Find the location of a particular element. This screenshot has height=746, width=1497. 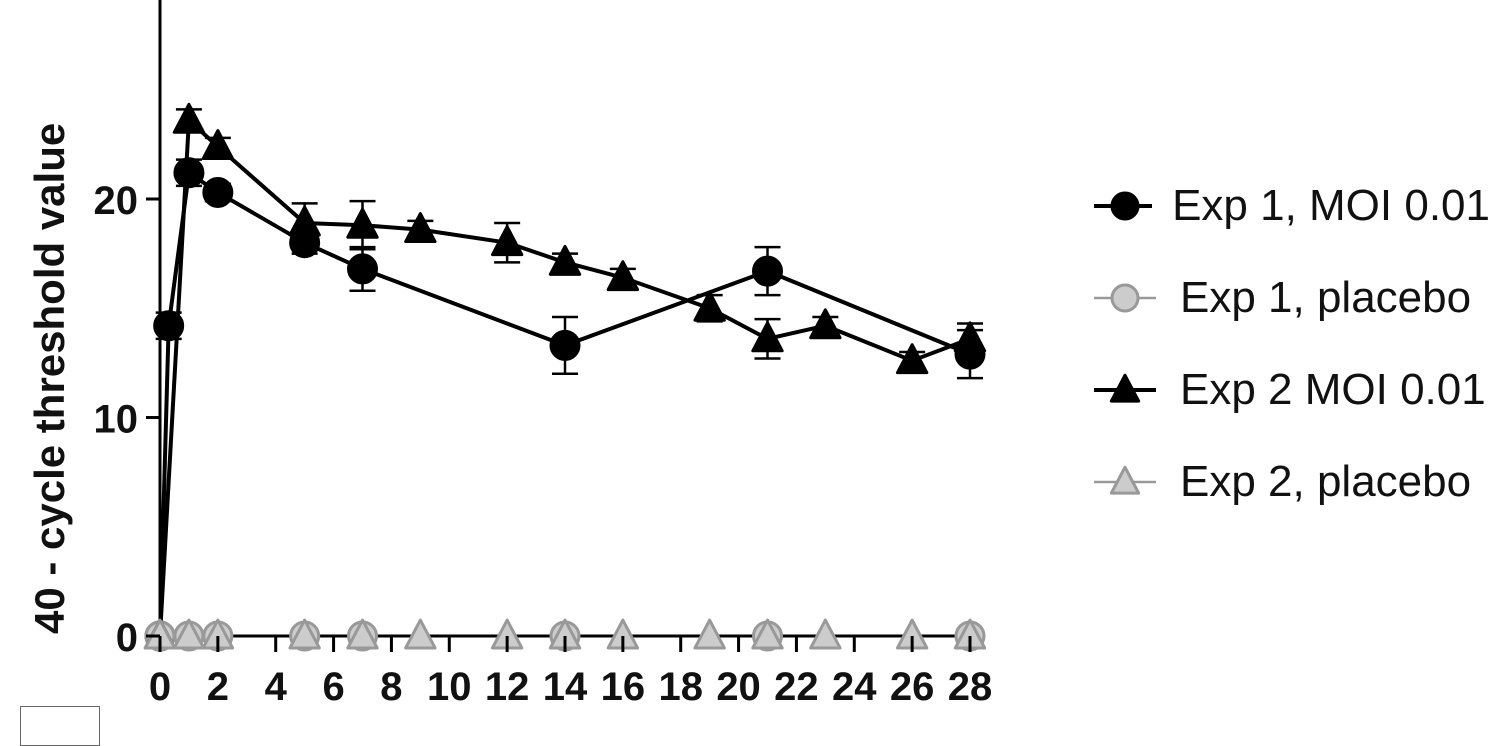

x-tick-label: 8 is located at coordinates (391, 687).